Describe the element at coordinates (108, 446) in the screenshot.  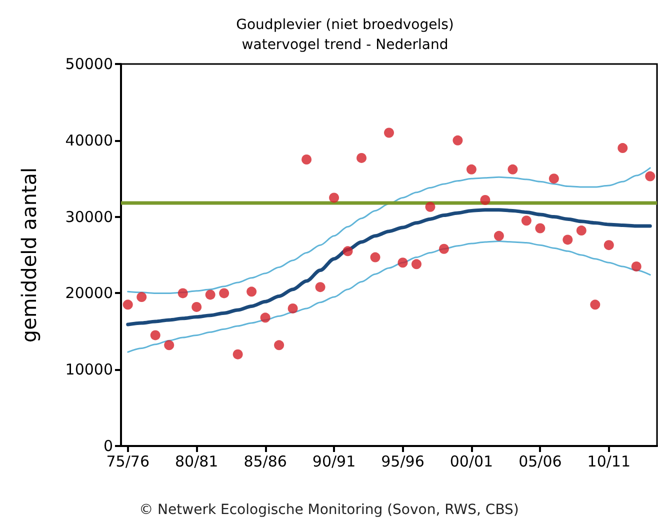
I see `y-tick-label: 0` at that location.